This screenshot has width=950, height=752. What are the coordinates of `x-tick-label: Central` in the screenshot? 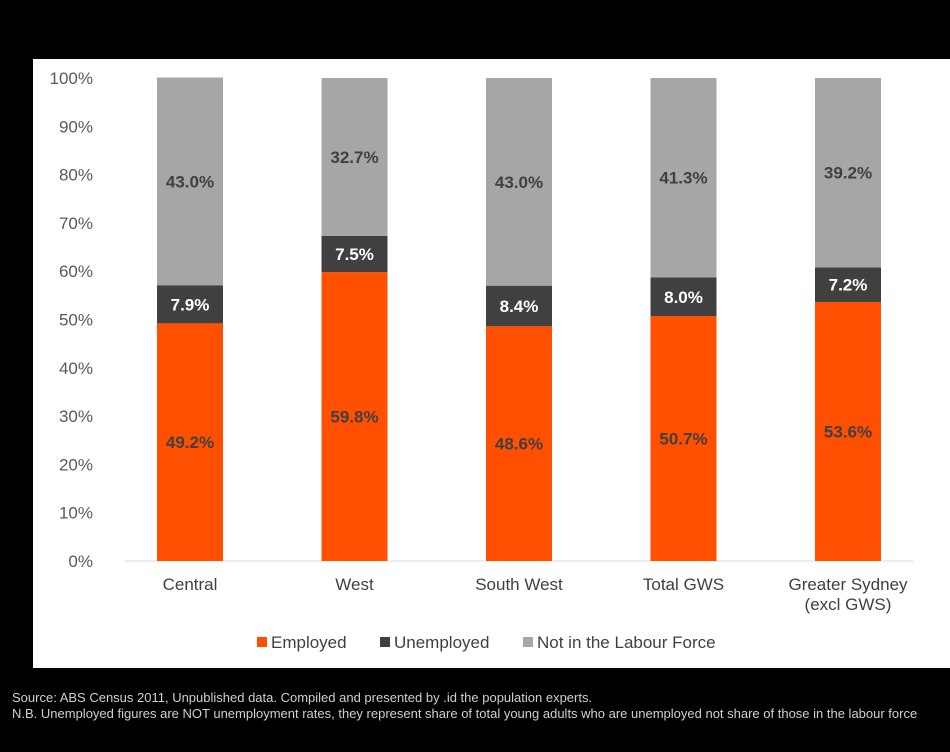 It's located at (190, 584).